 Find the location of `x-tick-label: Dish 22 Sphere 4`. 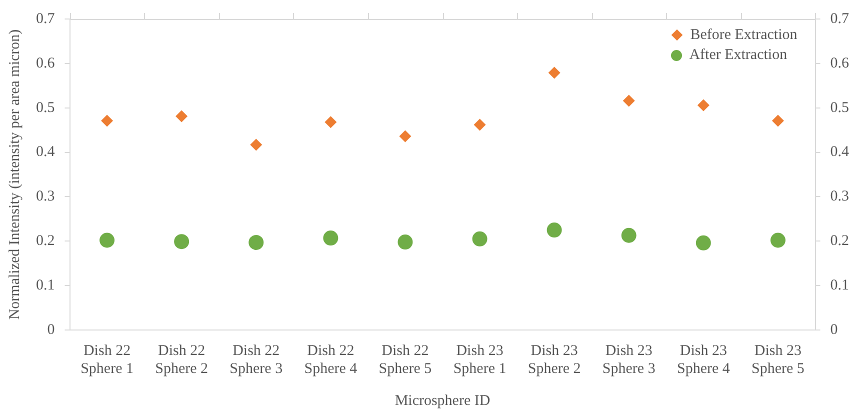

x-tick-label: Dish 22 Sphere 4 is located at coordinates (331, 359).